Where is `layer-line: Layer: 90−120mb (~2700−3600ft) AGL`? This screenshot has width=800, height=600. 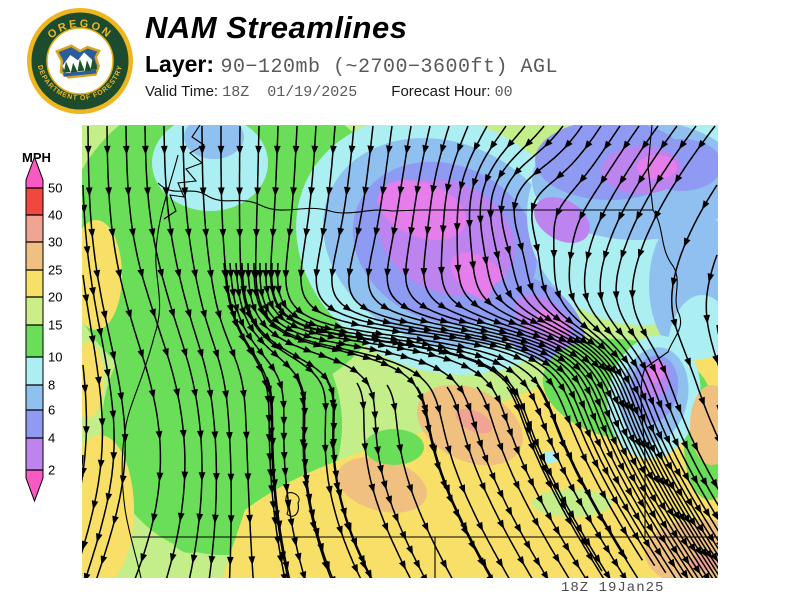
layer-line: Layer: 90−120mb (~2700−3600ft) AGL is located at coordinates (351, 65).